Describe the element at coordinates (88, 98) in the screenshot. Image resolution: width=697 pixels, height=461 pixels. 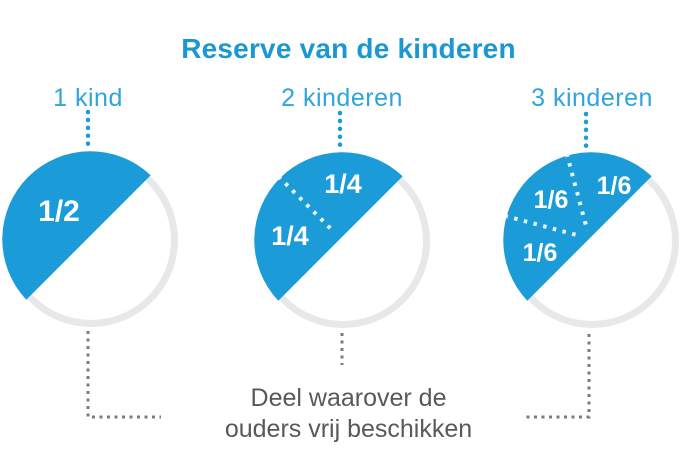
I see `pie-1-label: 1 kind` at that location.